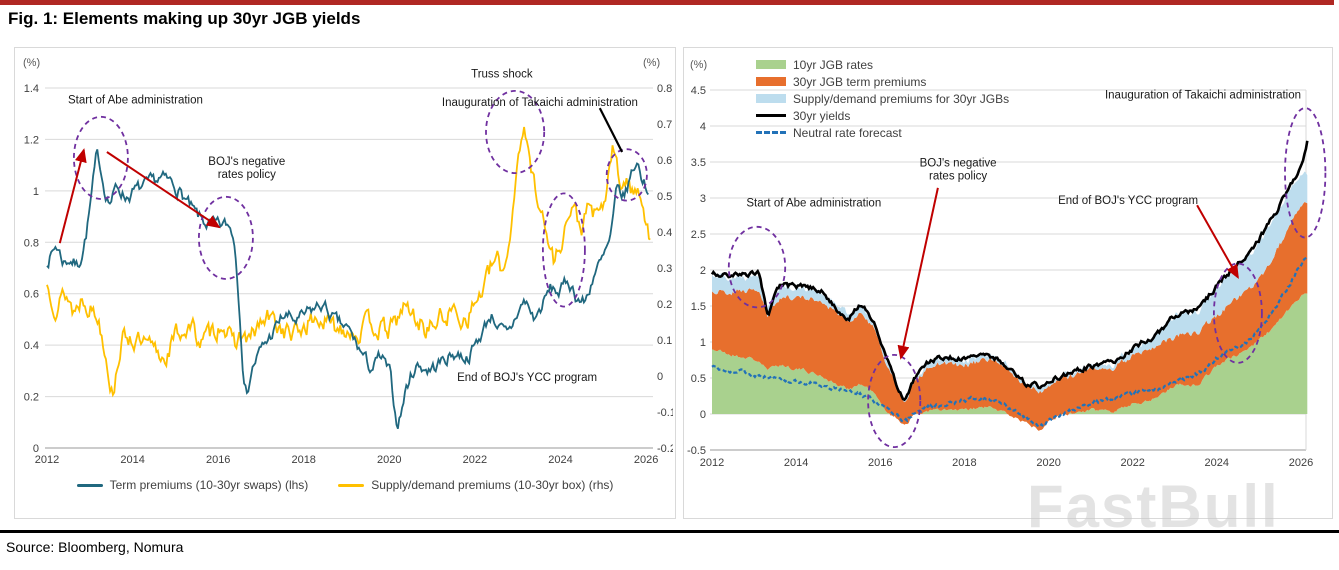  I want to click on legend-label: Supply/demand premiums for 30yr JGBs, so click(901, 98).